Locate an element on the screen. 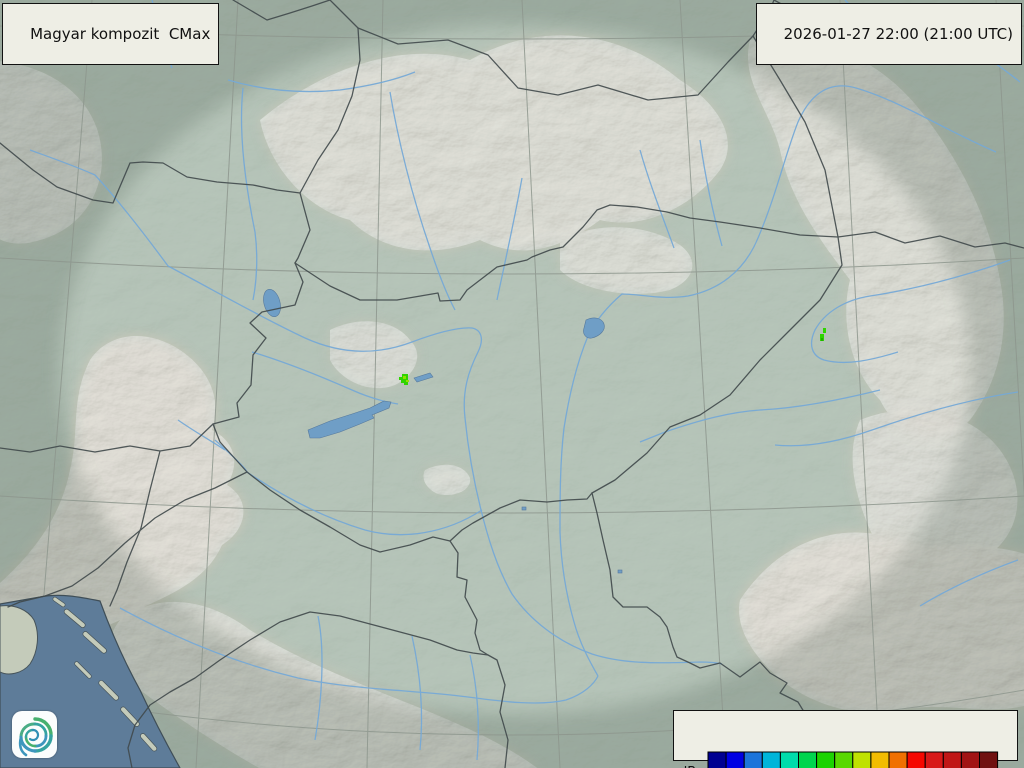  scale-unit-label: dBz is located at coordinates (691, 766).